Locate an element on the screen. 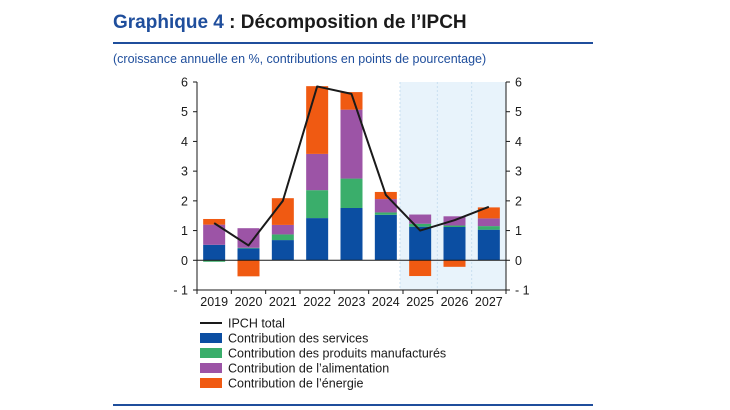 The height and width of the screenshot is (410, 730). bar-segment-2024-s2 is located at coordinates (385, 206).